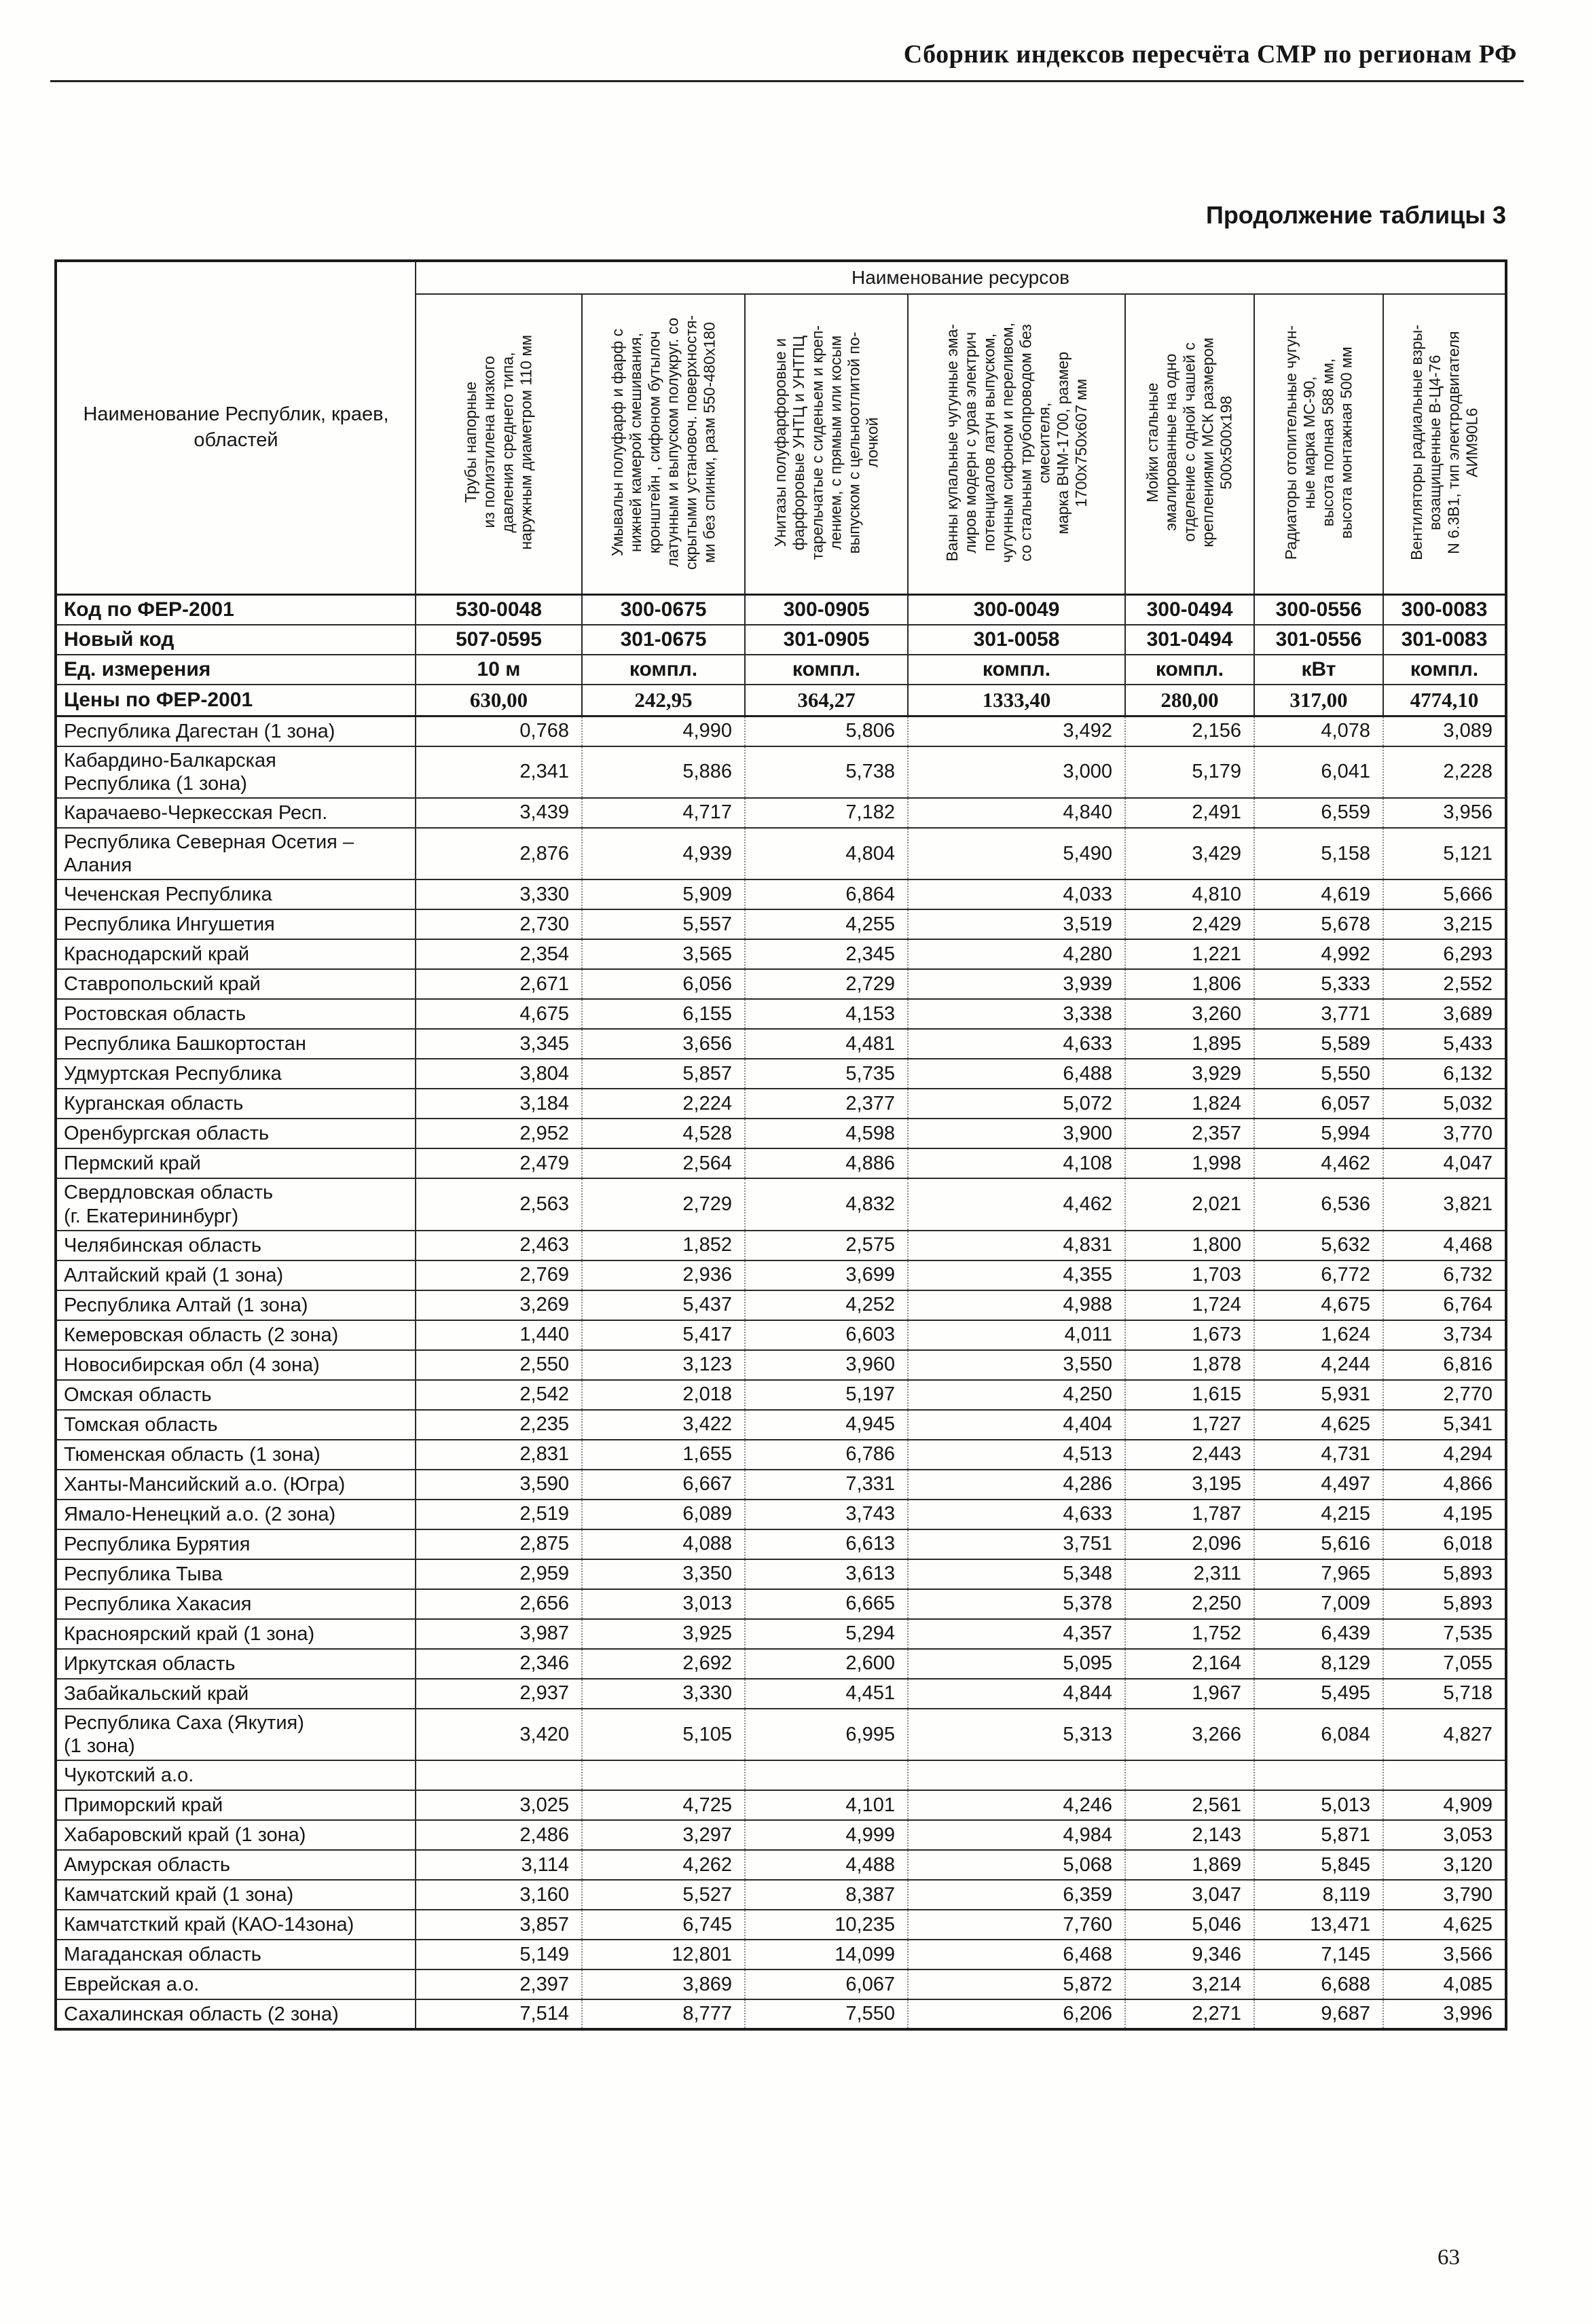 The image size is (1593, 2324). Describe the element at coordinates (1189, 1134) in the screenshot. I see `index-value-cell: 2,357` at that location.